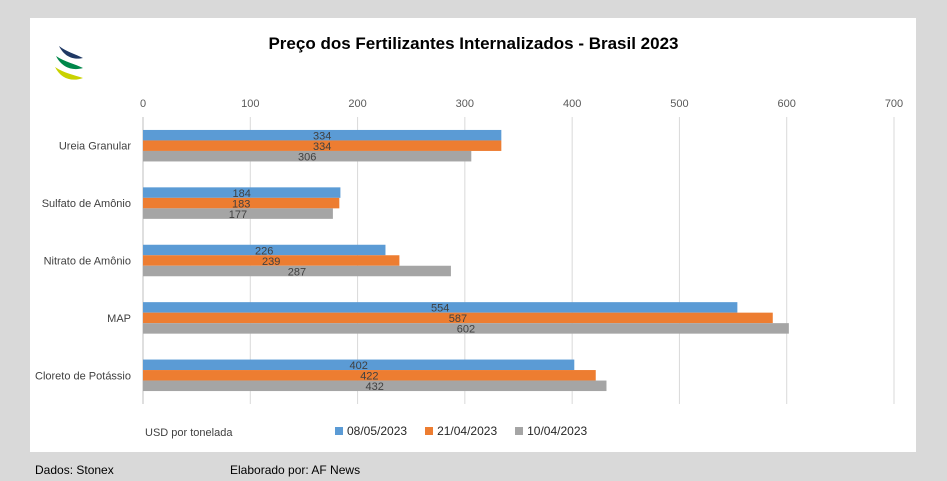  What do you see at coordinates (95, 147) in the screenshot?
I see `category-label: Ureia Granular` at bounding box center [95, 147].